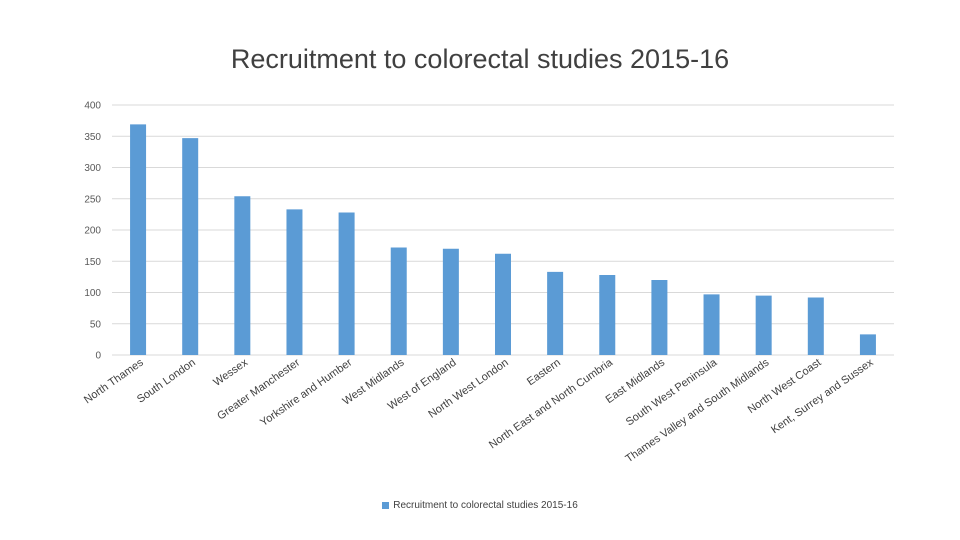 The image size is (960, 540). What do you see at coordinates (92, 199) in the screenshot?
I see `y-tick-label: 250` at bounding box center [92, 199].